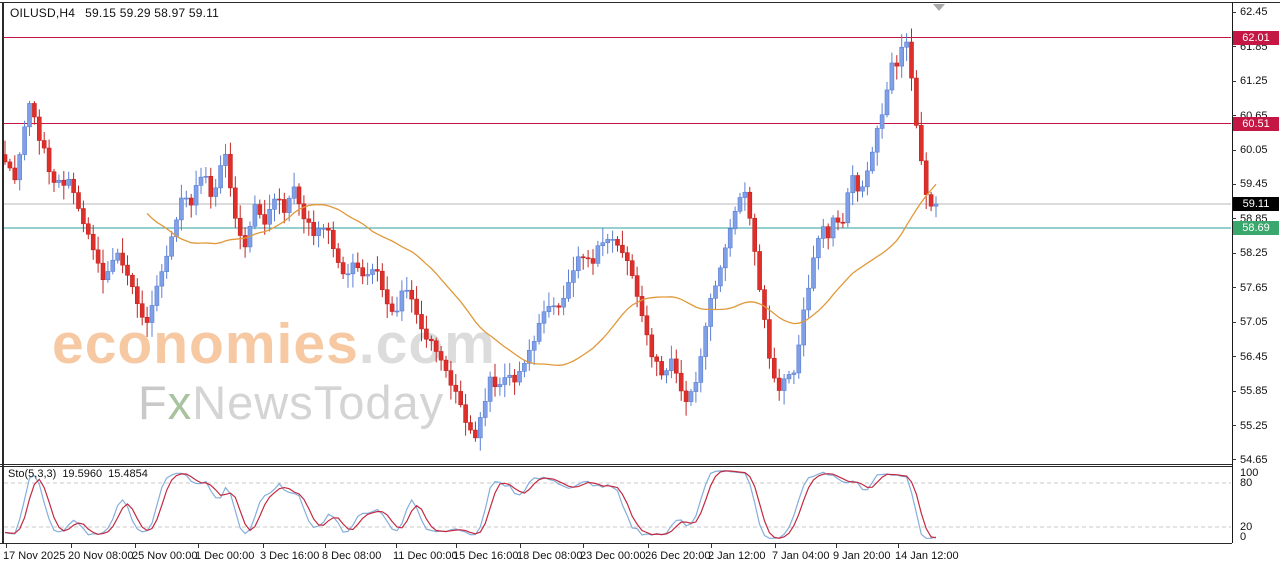 The image size is (1280, 567). Describe the element at coordinates (34, 556) in the screenshot. I see `time-tick-label: 17 Nov 2025` at that location.